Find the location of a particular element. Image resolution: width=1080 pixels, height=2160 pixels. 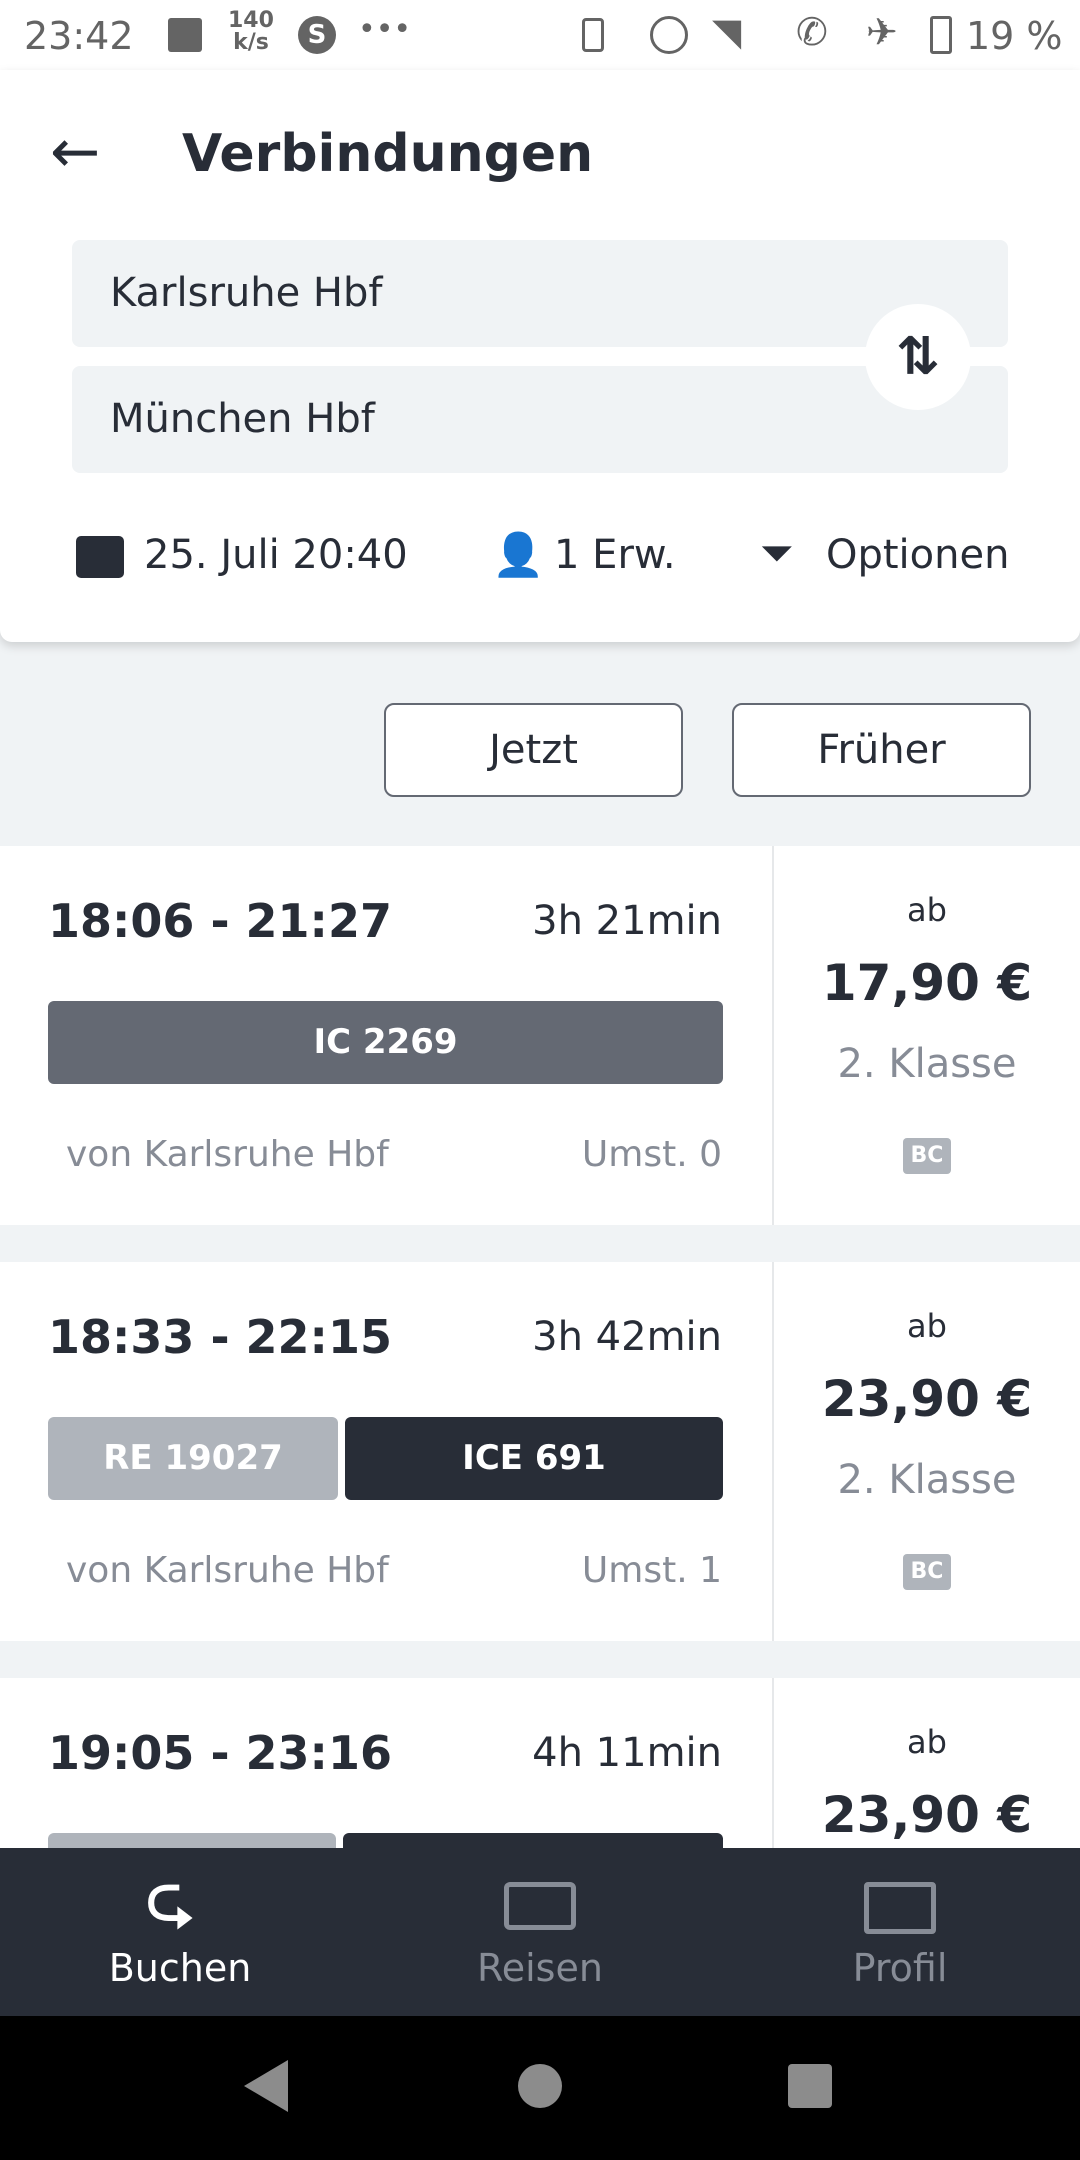

nav-label: Profil is located at coordinates (900, 1968).